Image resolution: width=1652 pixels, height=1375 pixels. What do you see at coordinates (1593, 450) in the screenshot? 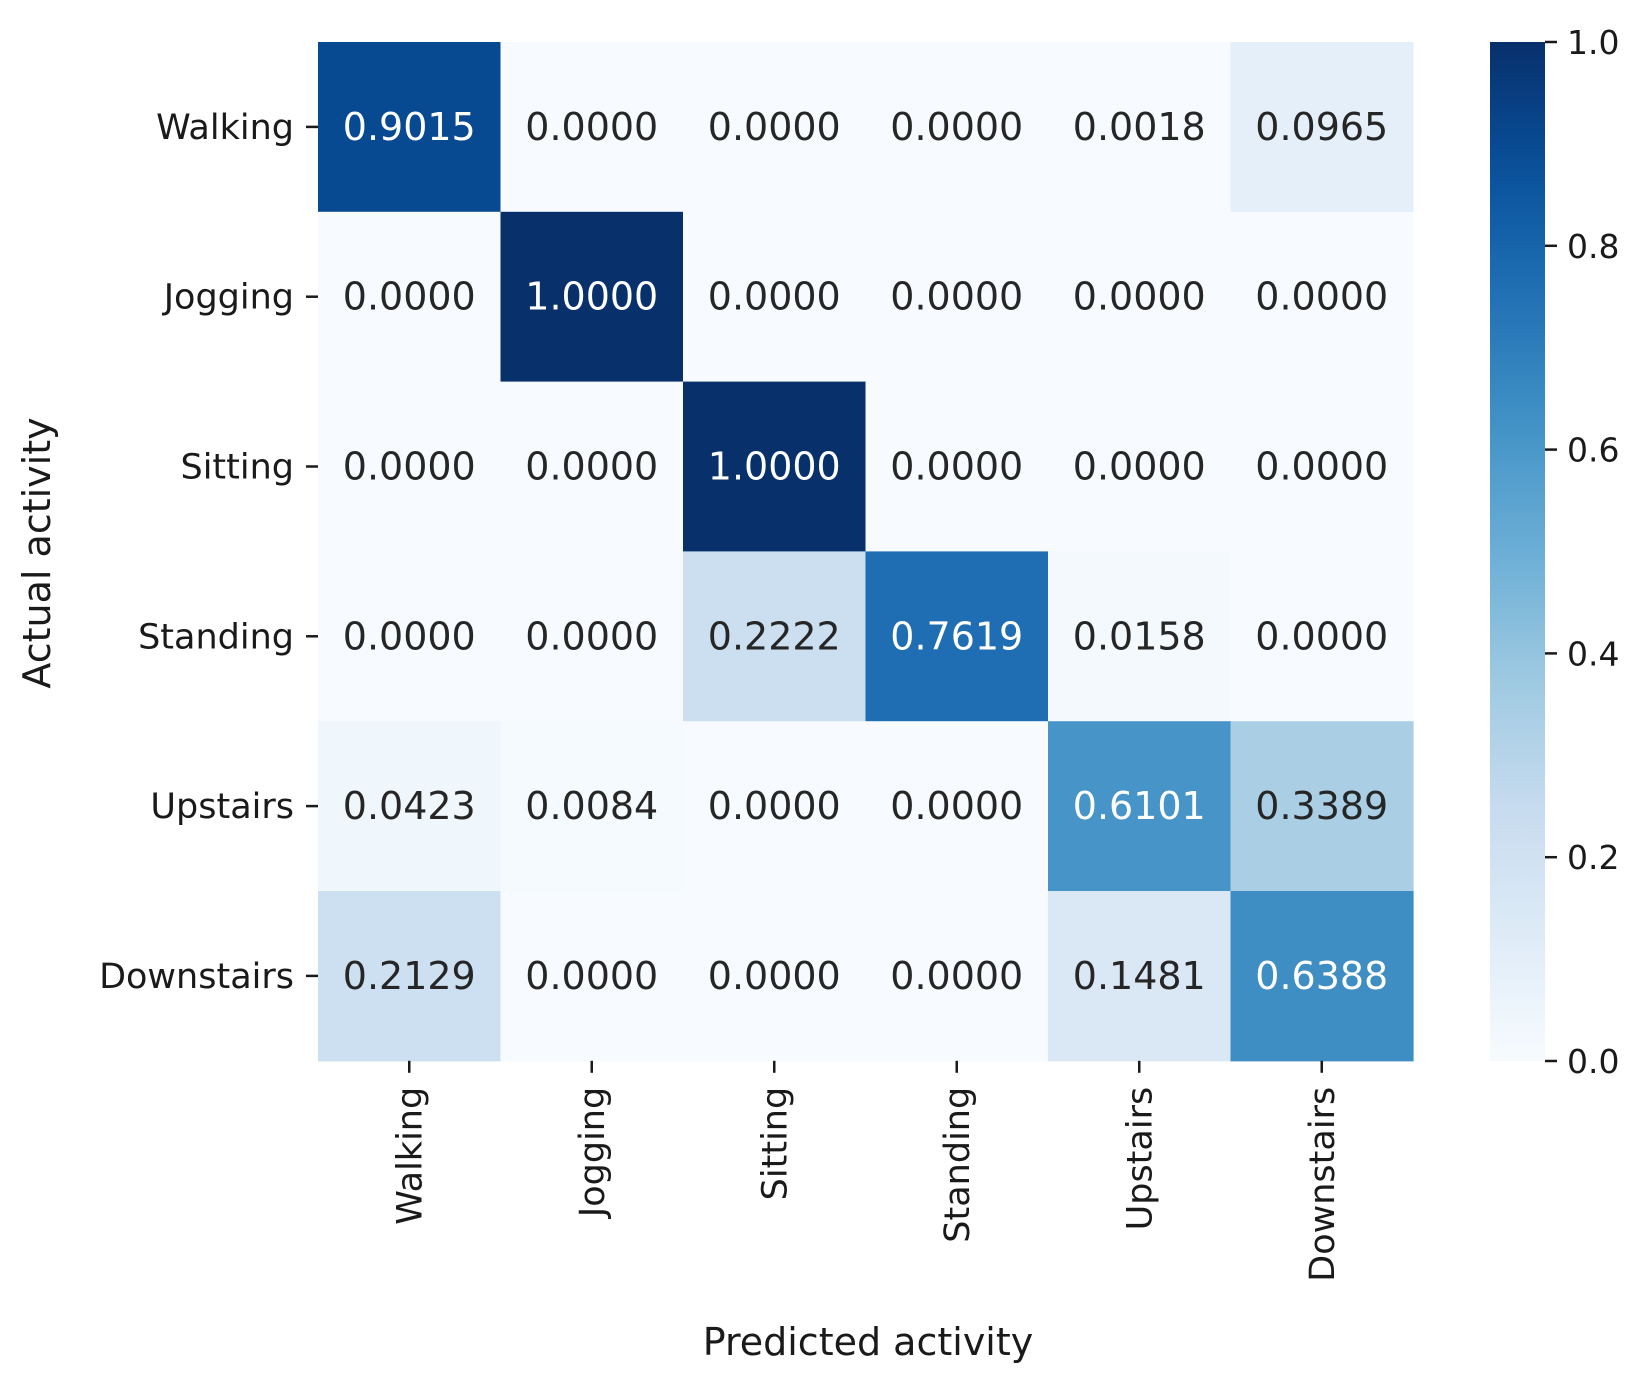
I see `colorbar-tick-label: 0.6` at bounding box center [1593, 450].